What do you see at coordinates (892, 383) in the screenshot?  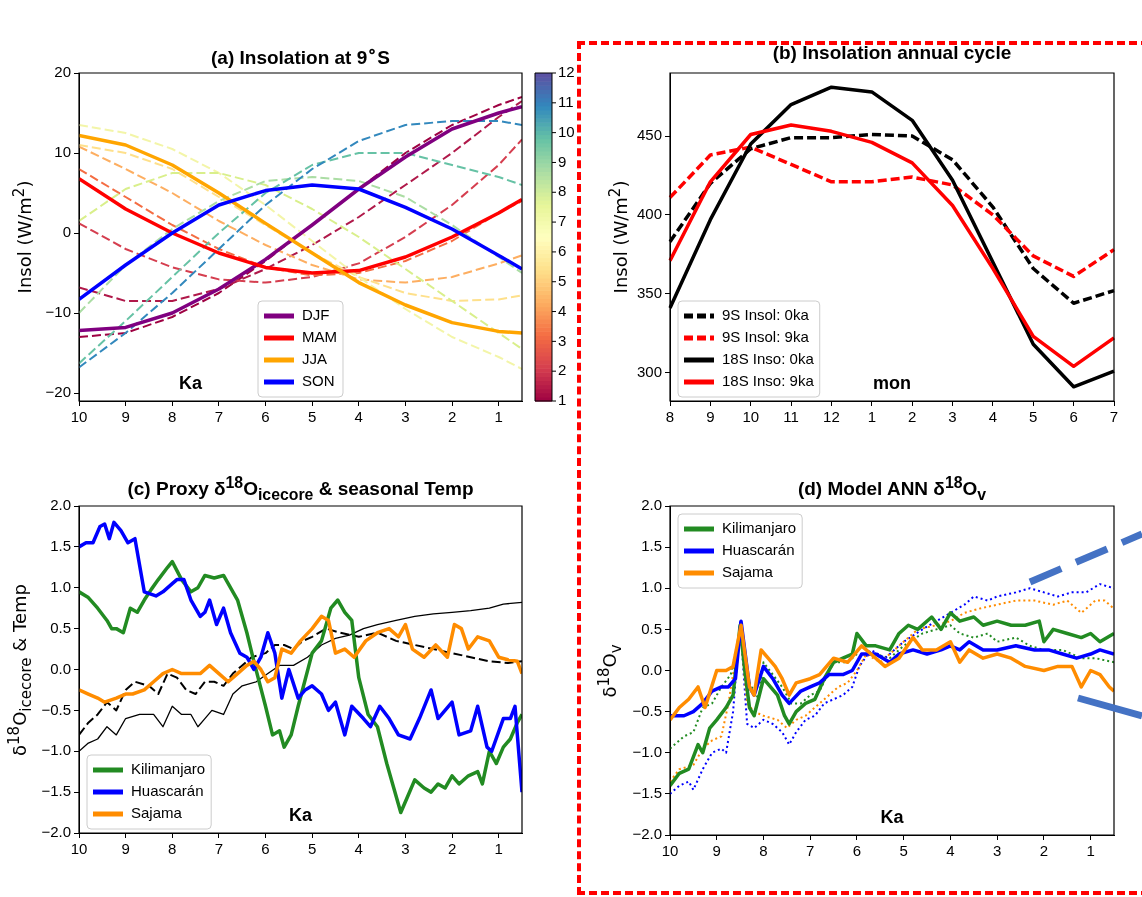 I see `x-axis-title: mon` at bounding box center [892, 383].